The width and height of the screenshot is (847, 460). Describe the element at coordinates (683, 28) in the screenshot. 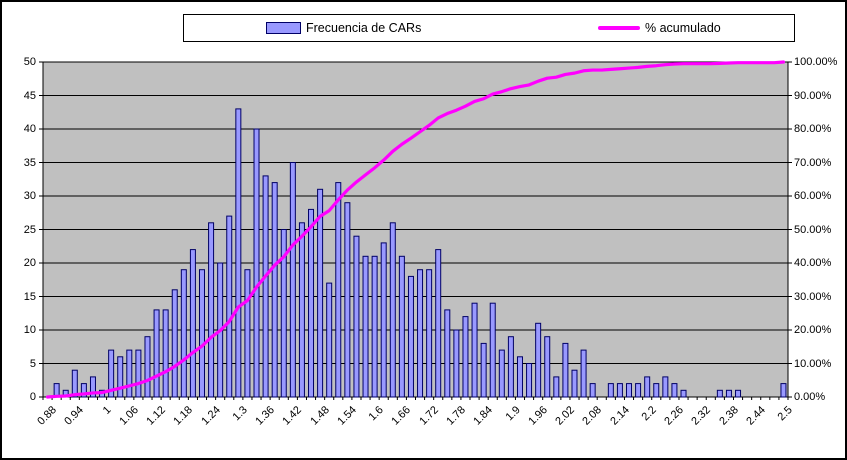

I see `legend-label-cumulative: % acumulado` at that location.